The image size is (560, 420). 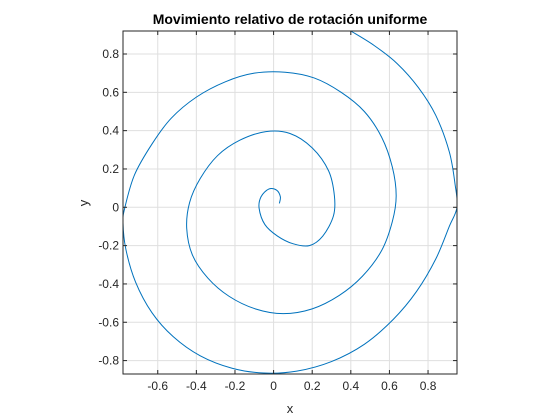 What do you see at coordinates (108, 361) in the screenshot?
I see `y-tick-label: -0.8` at bounding box center [108, 361].